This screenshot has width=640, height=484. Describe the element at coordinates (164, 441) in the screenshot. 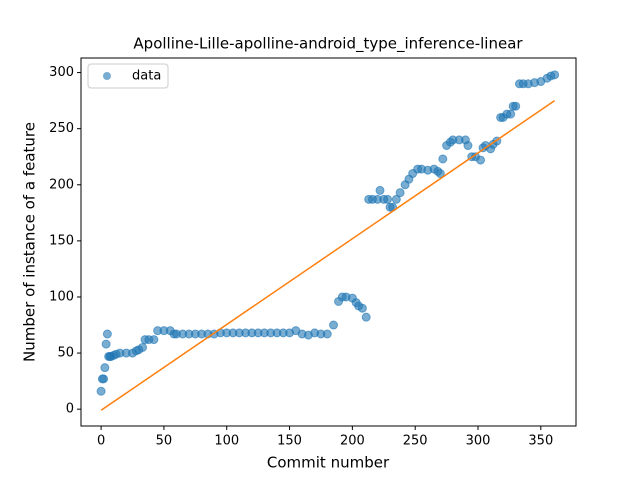

I see `x-tick-label: 50` at that location.